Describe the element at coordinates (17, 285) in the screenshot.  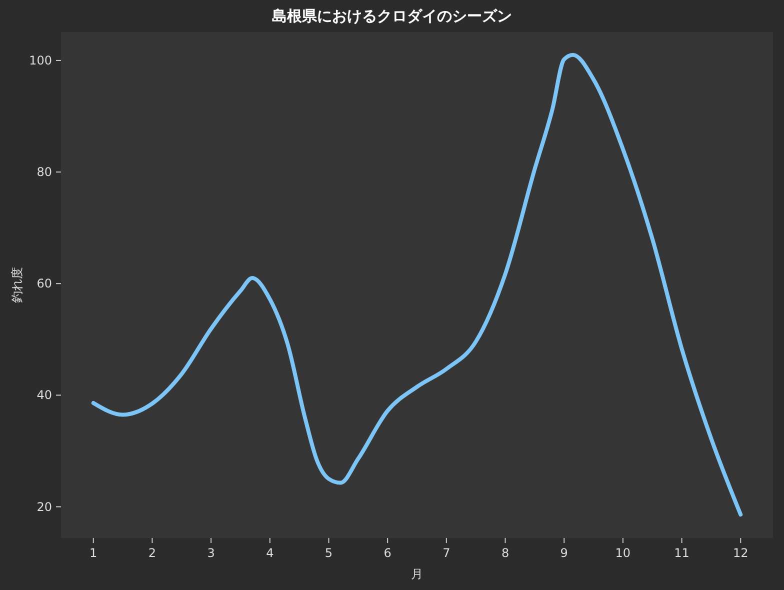
I see `y-axis-title: 釣れ度` at that location.